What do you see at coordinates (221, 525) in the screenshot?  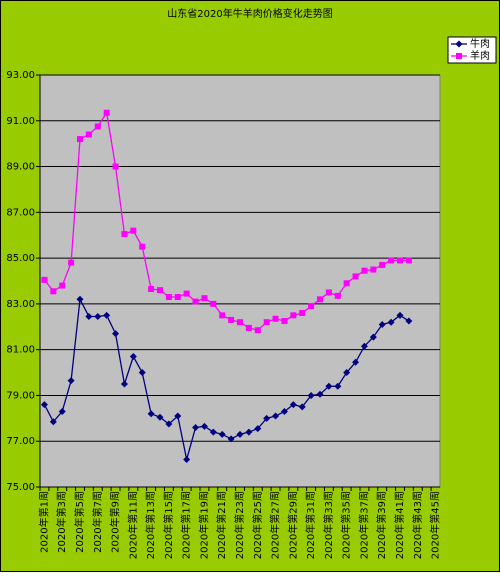 I see `x-tick-label: 2020年第21周` at bounding box center [221, 525].